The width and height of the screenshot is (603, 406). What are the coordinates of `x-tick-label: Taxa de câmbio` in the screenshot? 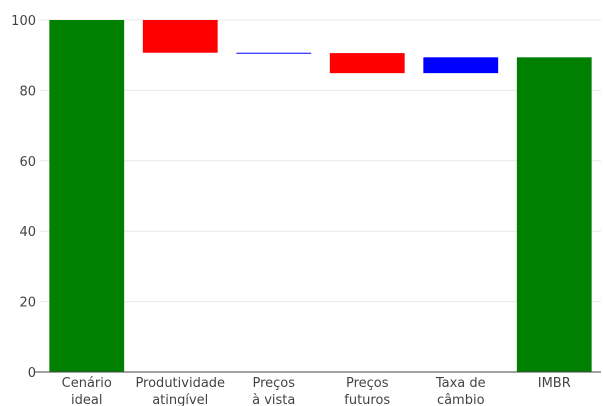 It's located at (460, 391).